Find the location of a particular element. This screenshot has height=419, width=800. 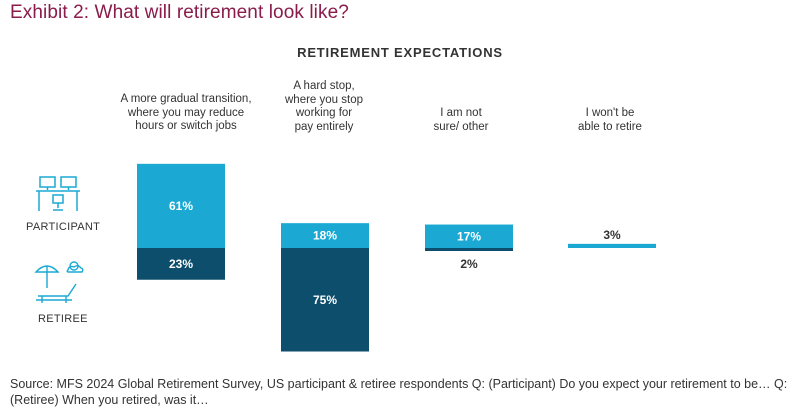

category-label-not-sure: I am not sure/ other is located at coordinates (461, 120).